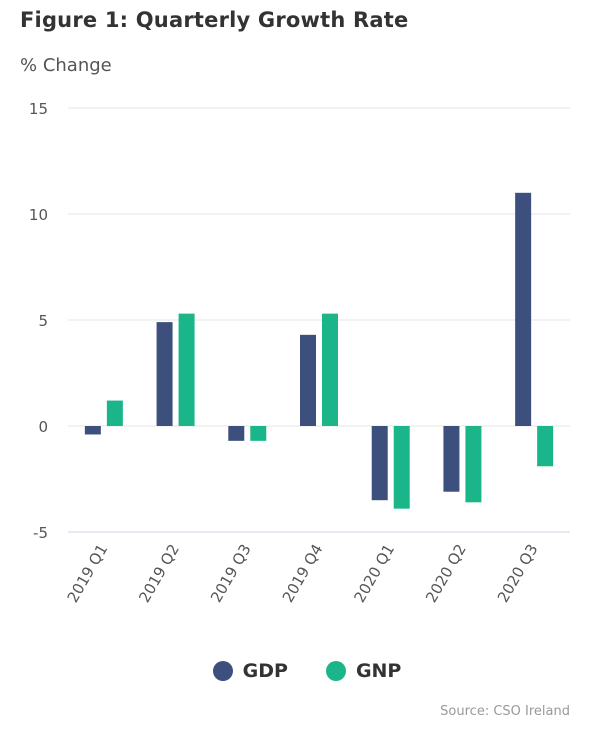  I want to click on bar-gnp-2019-q2, so click(186, 369).